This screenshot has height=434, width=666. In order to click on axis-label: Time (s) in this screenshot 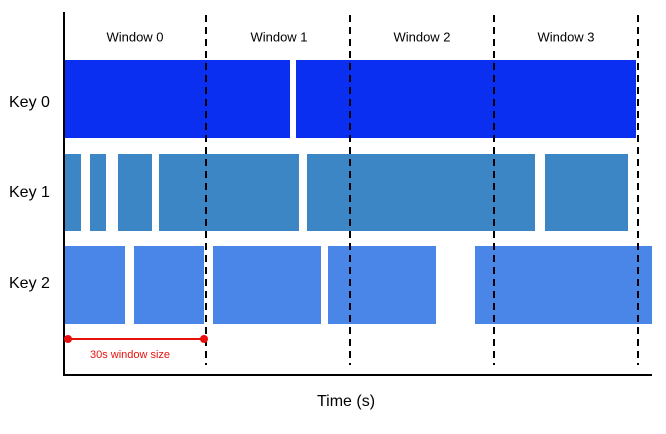, I will do `click(346, 401)`.